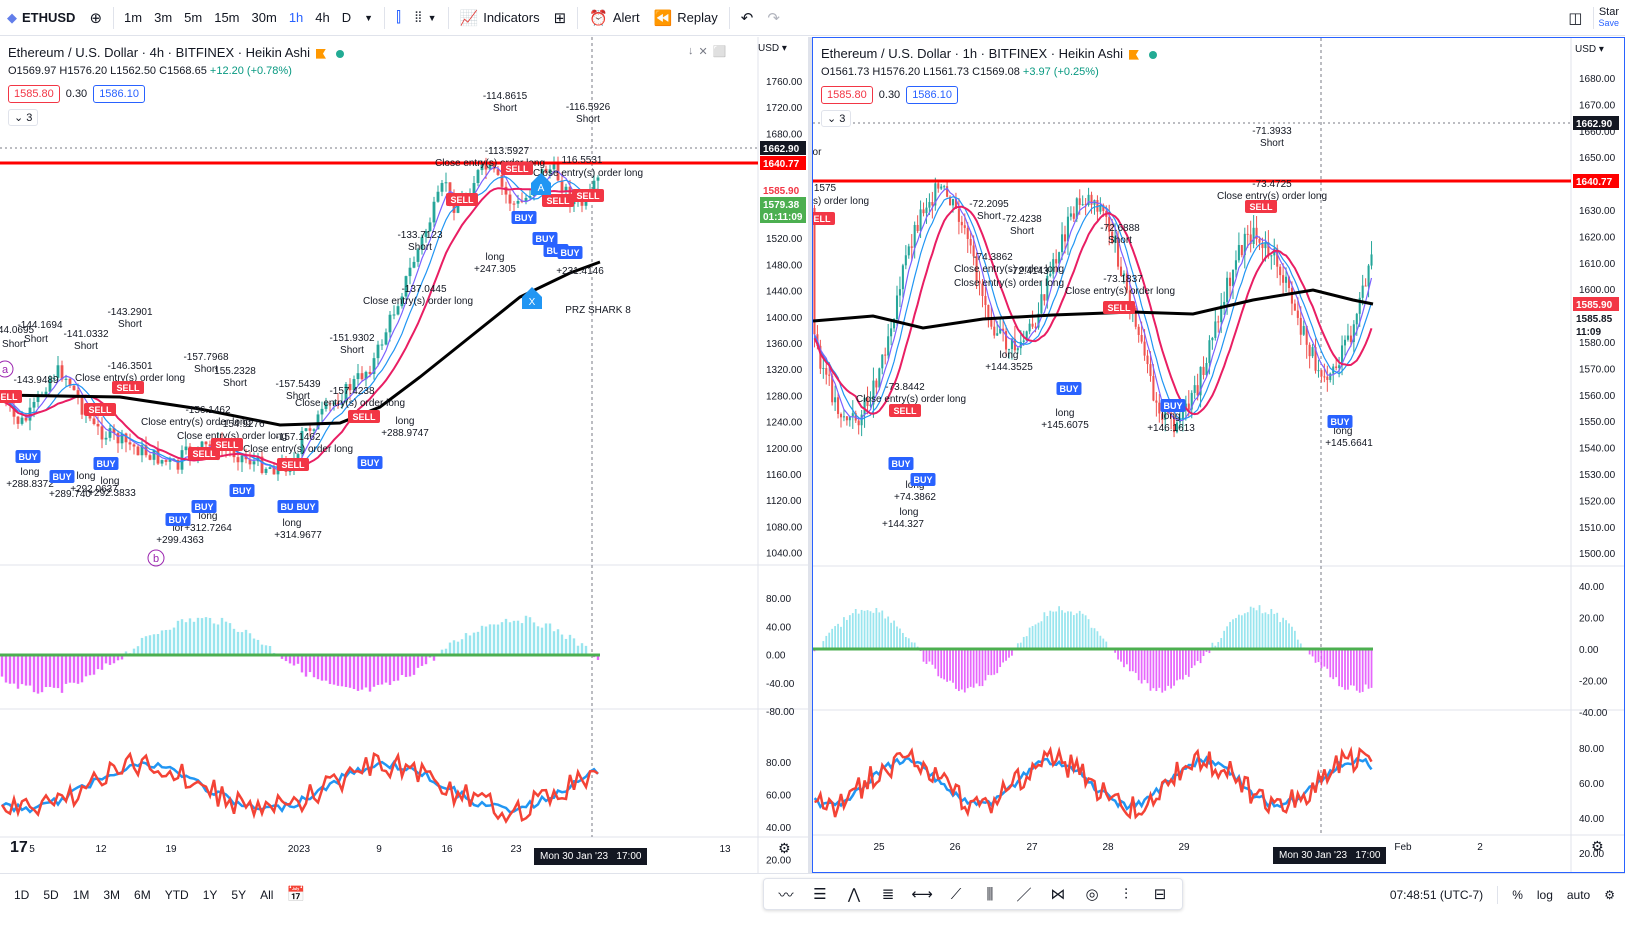  Describe the element at coordinates (1160, 894) in the screenshot. I see `gann-tool-button: ⊟` at that location.